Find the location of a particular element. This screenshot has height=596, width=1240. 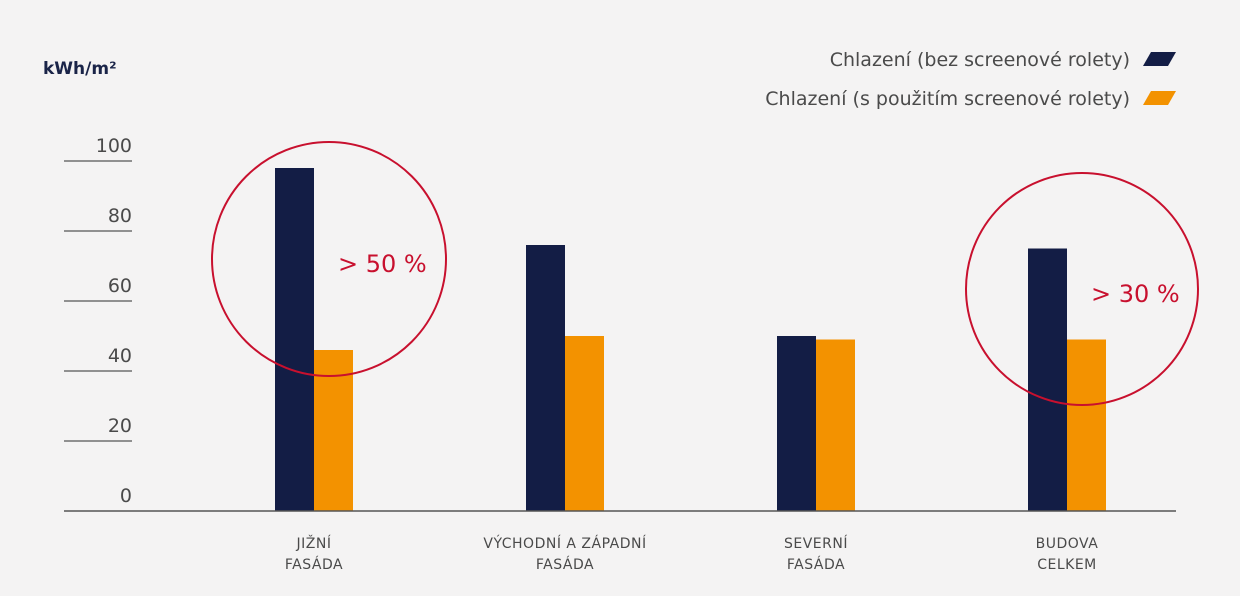

y-tick-label: 100 is located at coordinates (114, 146).